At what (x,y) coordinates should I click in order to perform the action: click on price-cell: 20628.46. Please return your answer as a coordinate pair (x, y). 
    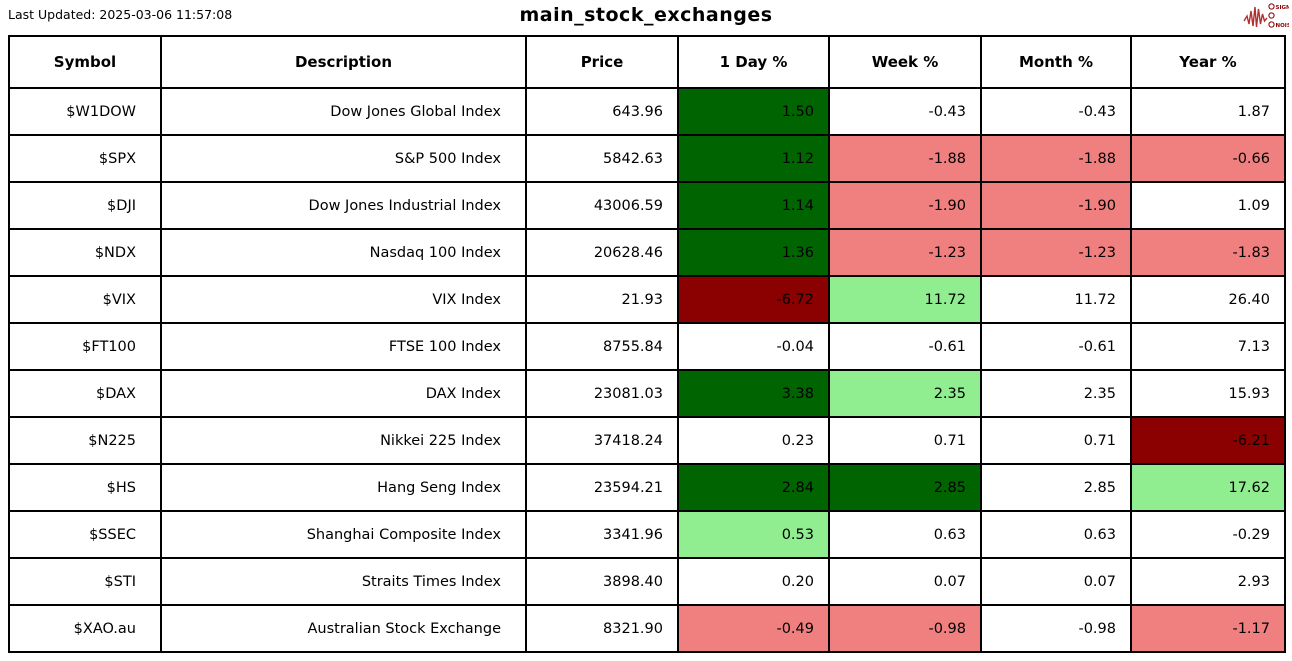
    Looking at the image, I should click on (602, 252).